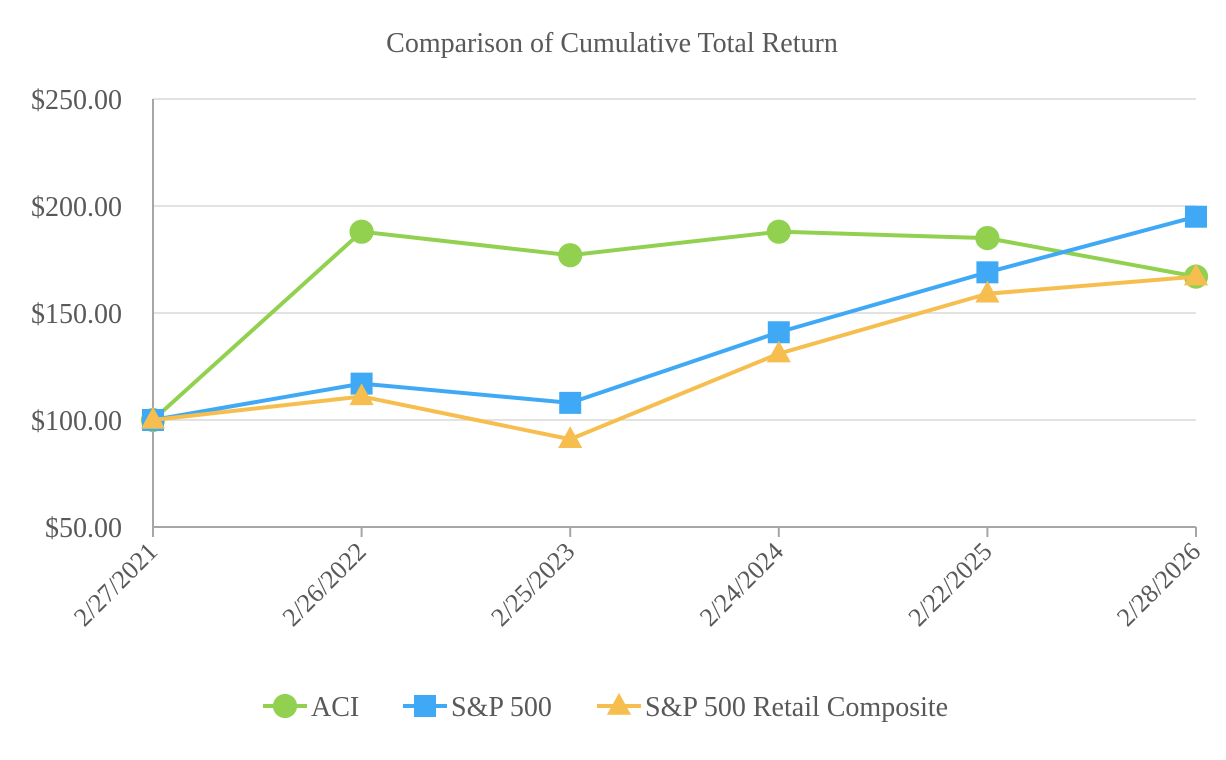 The height and width of the screenshot is (760, 1226). I want to click on legend-label: S&P 500 Retail Composite, so click(796, 707).